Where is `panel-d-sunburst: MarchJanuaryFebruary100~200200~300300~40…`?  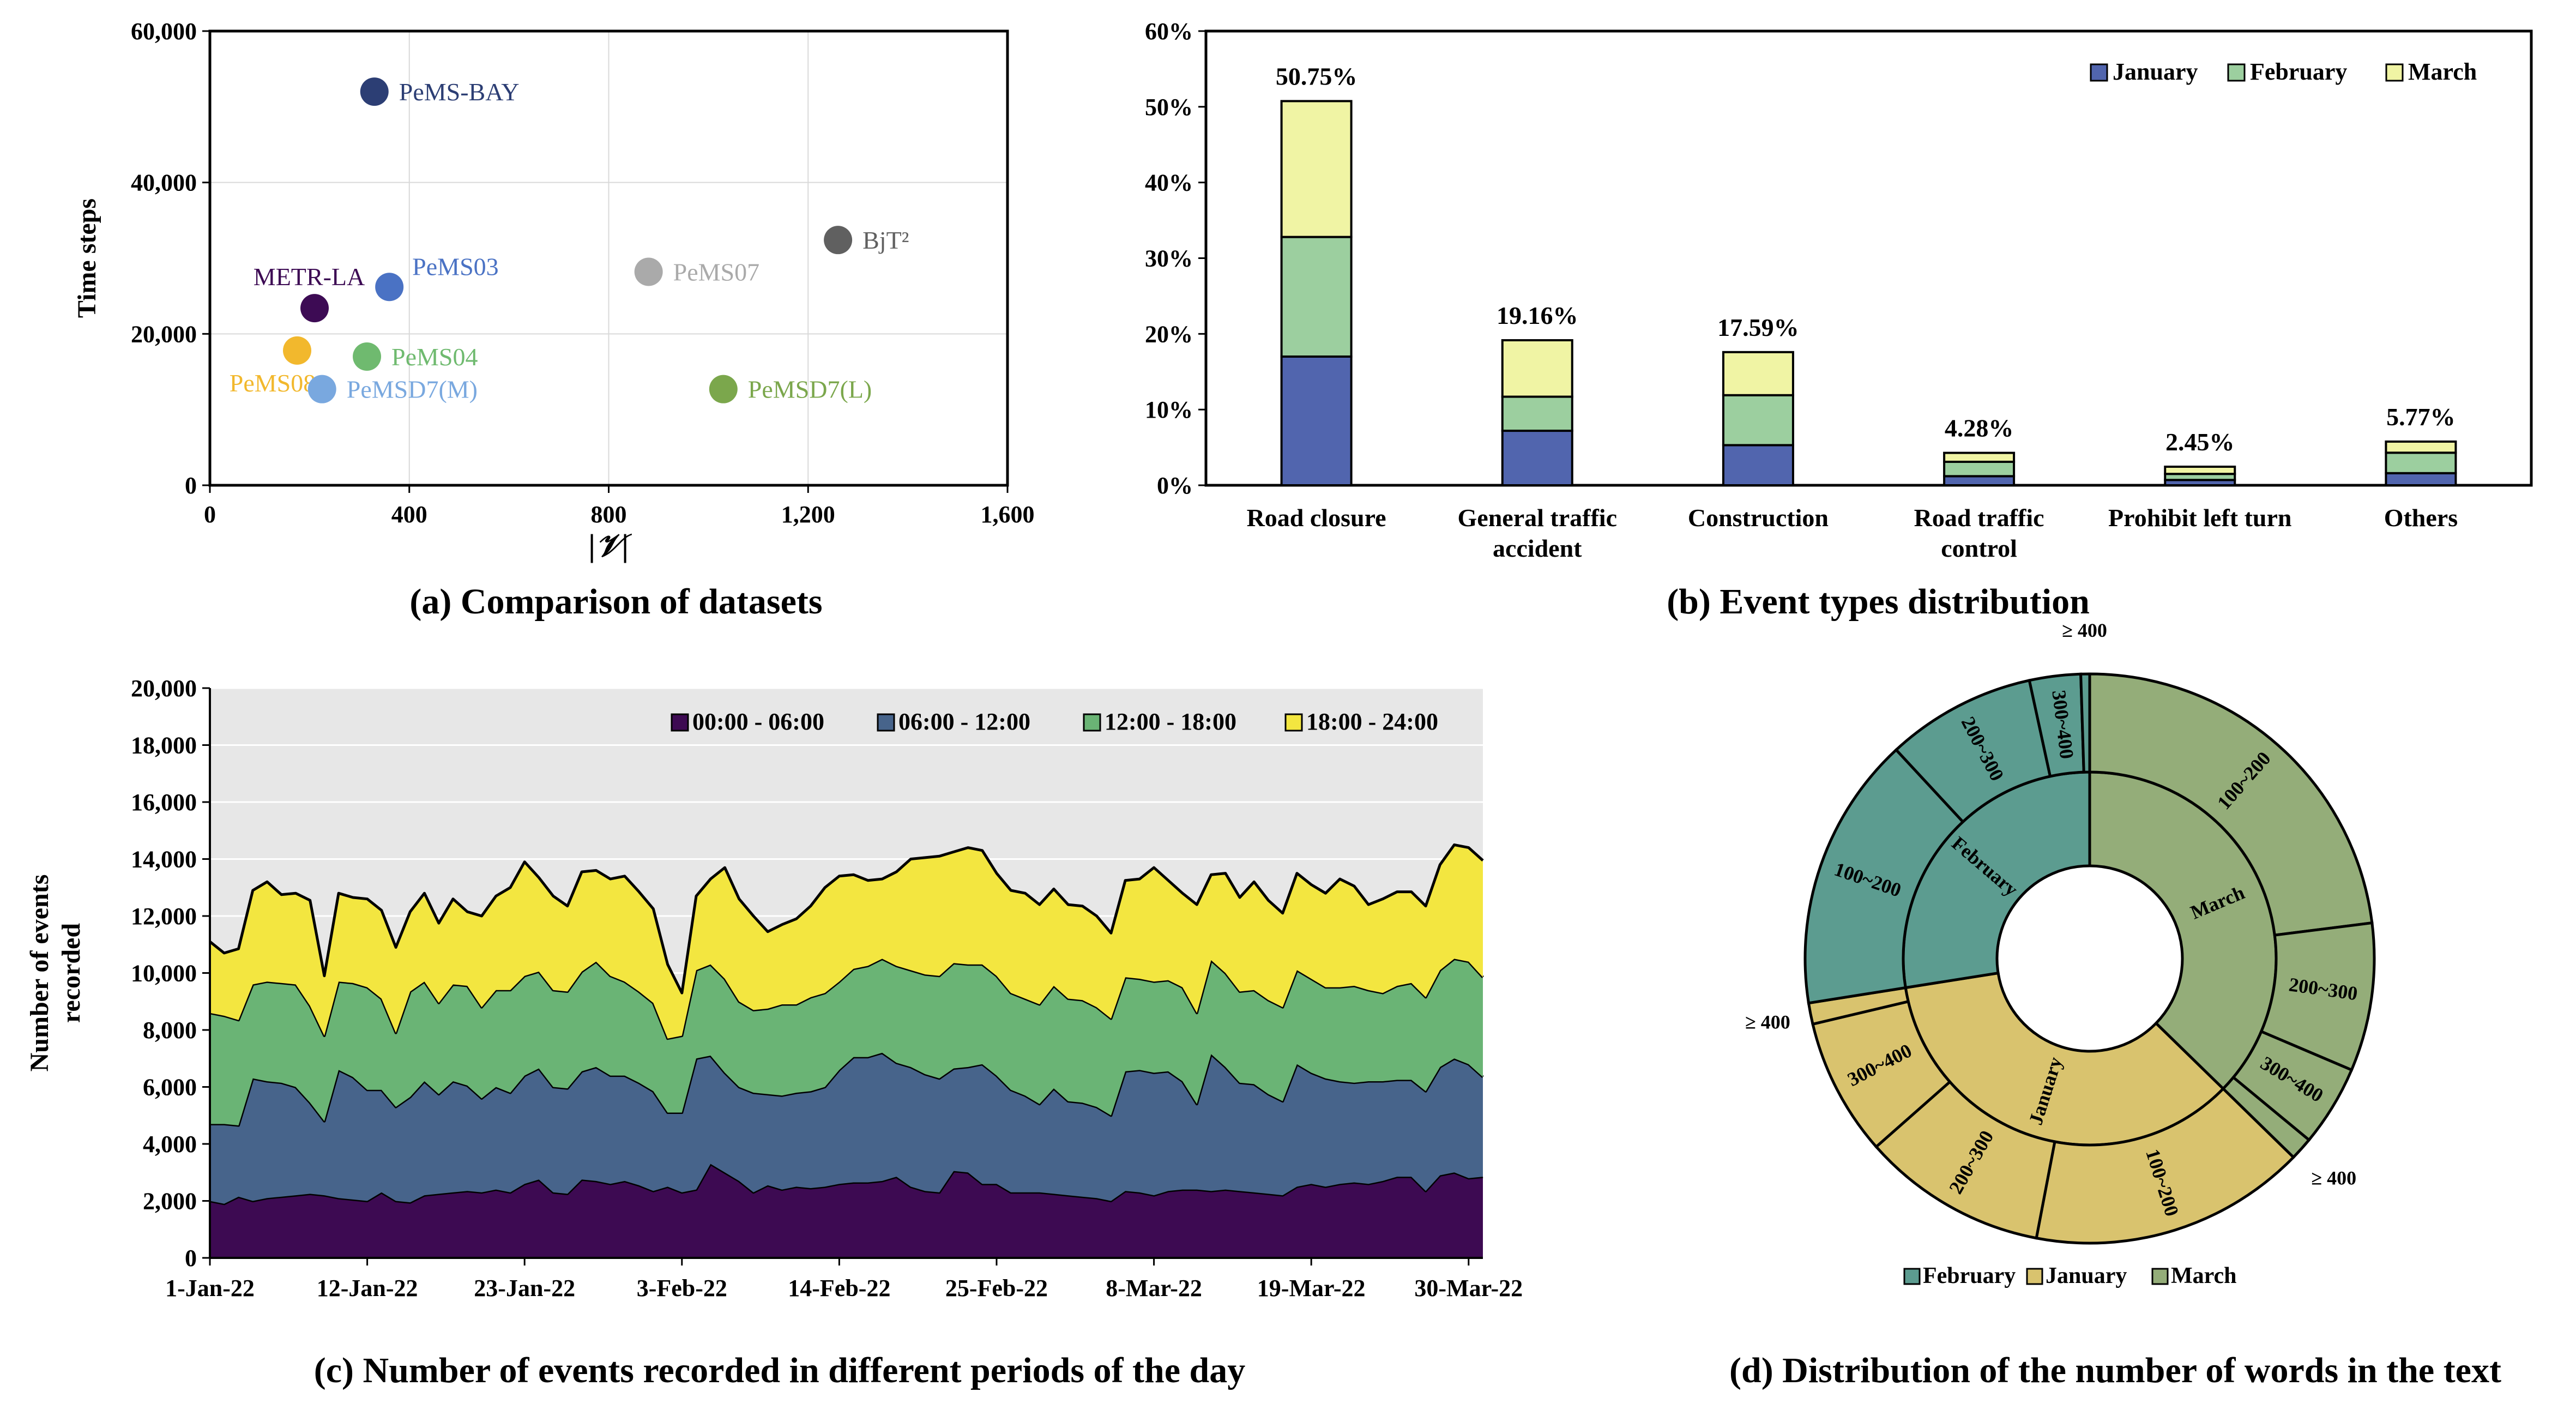 panel-d-sunburst: MarchJanuaryFebruary100~200200~300300~40… is located at coordinates (2061, 953).